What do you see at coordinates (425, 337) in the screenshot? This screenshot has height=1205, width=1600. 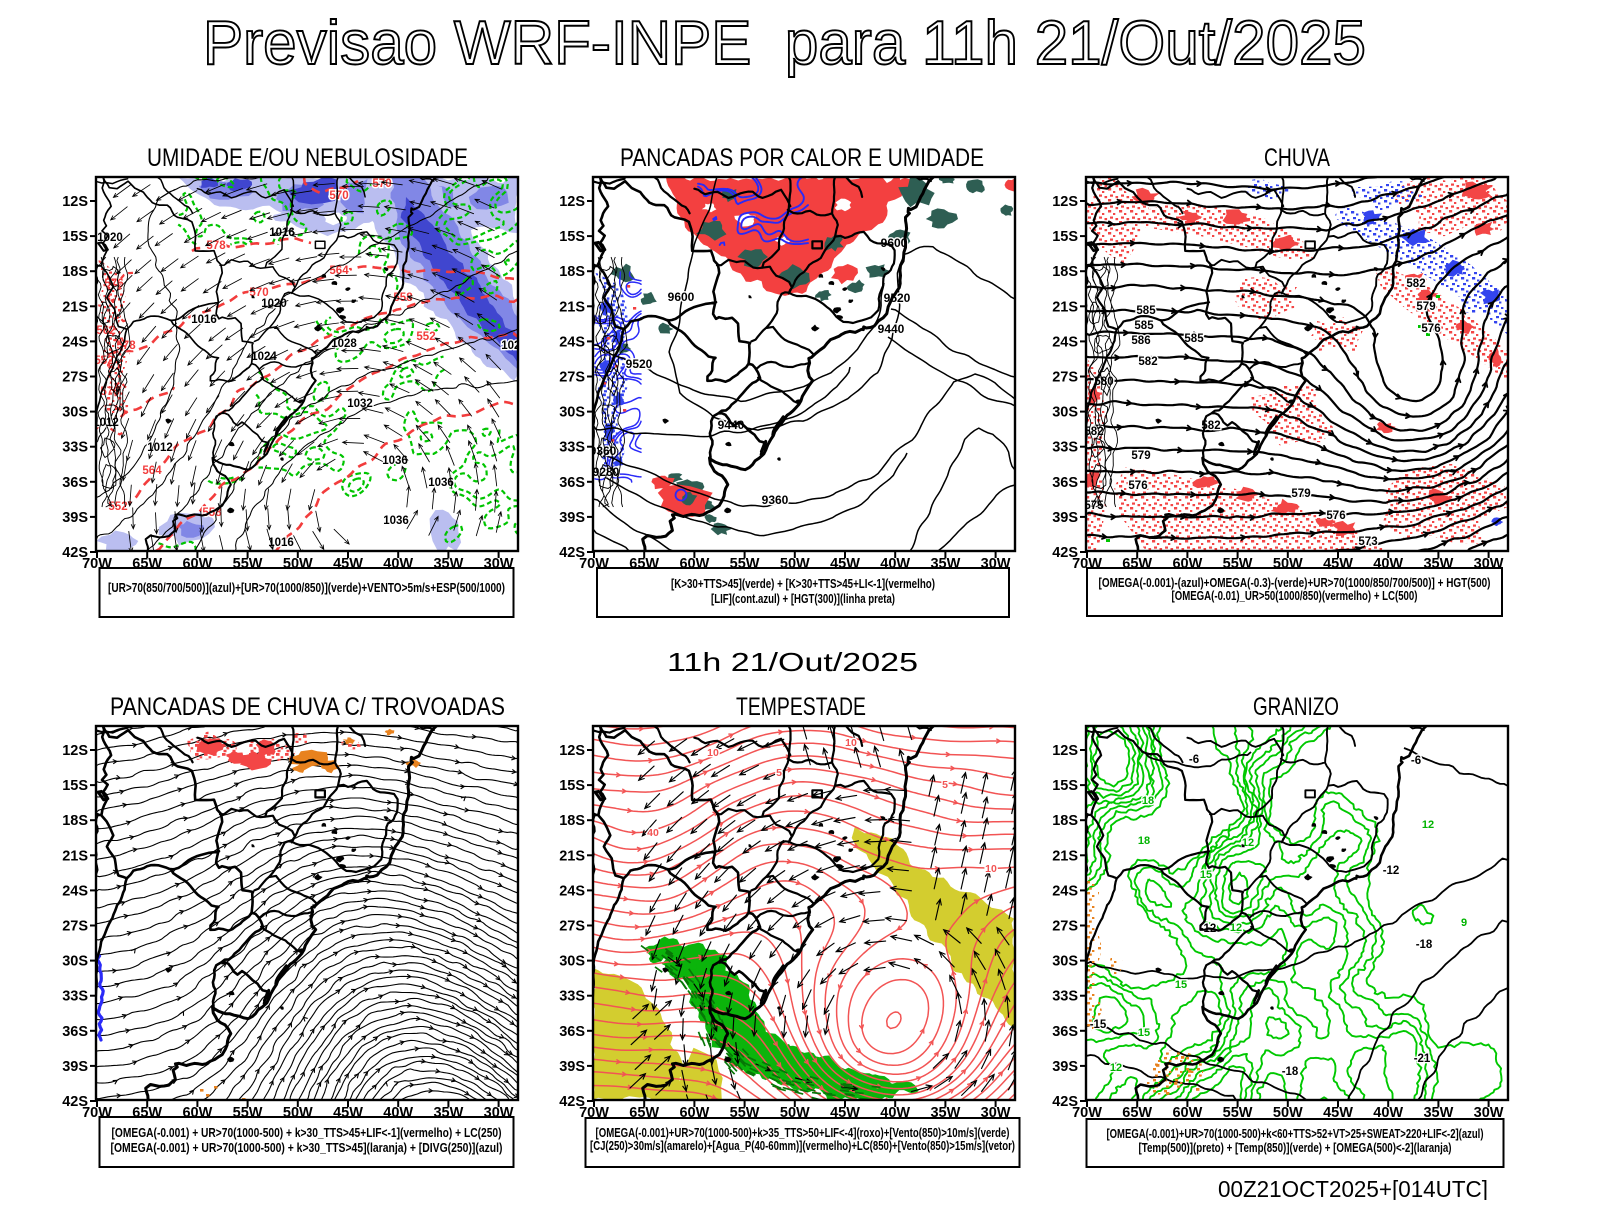 I see `svg-text: 552` at bounding box center [425, 337].